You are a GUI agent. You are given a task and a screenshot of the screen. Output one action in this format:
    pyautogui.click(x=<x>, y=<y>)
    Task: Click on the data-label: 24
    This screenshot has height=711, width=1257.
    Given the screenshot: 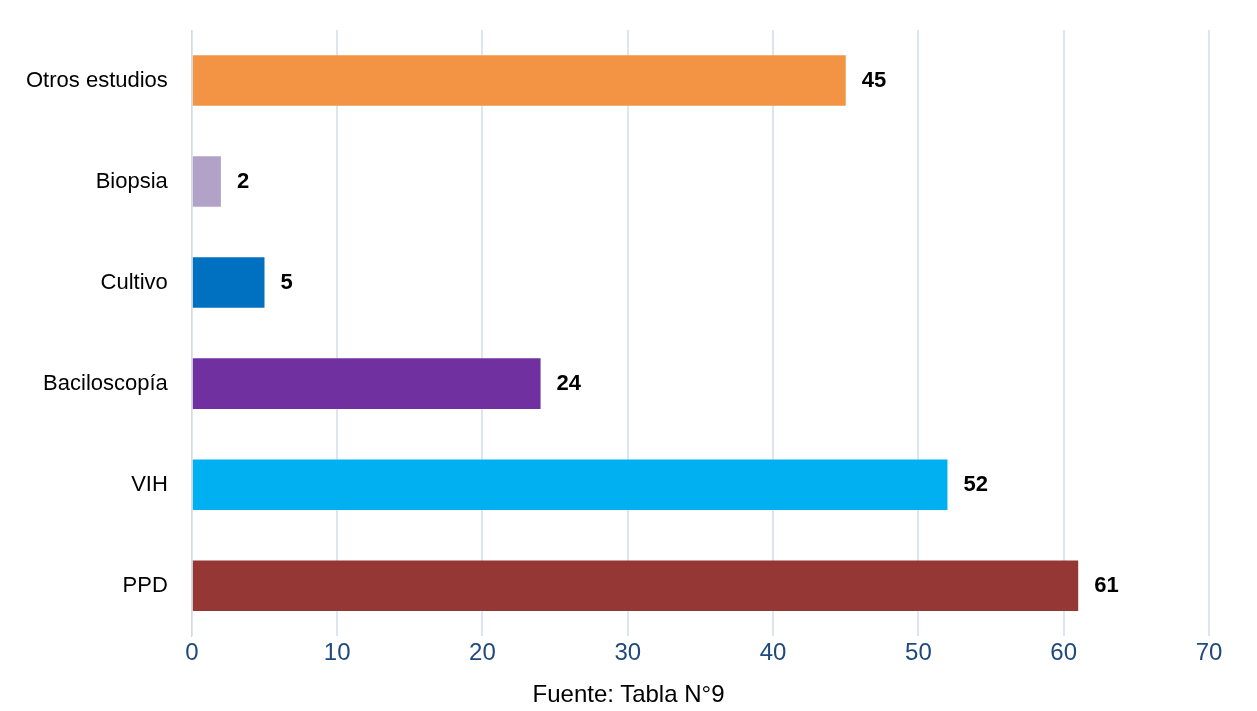 What is the action you would take?
    pyautogui.click(x=569, y=382)
    